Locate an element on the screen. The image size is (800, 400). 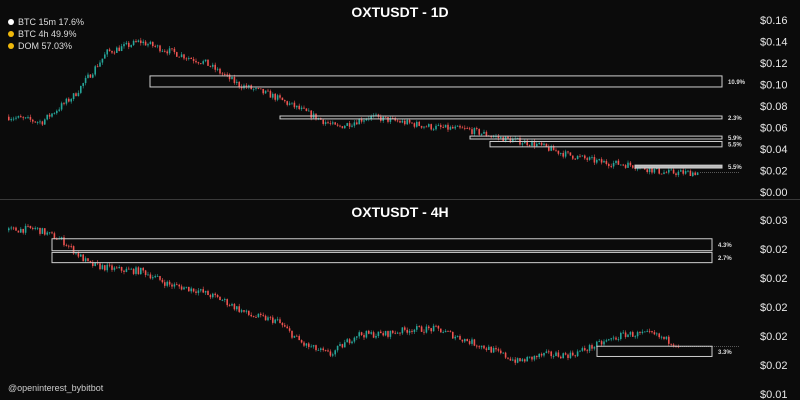
zone-label: 2.7% is located at coordinates (725, 259).